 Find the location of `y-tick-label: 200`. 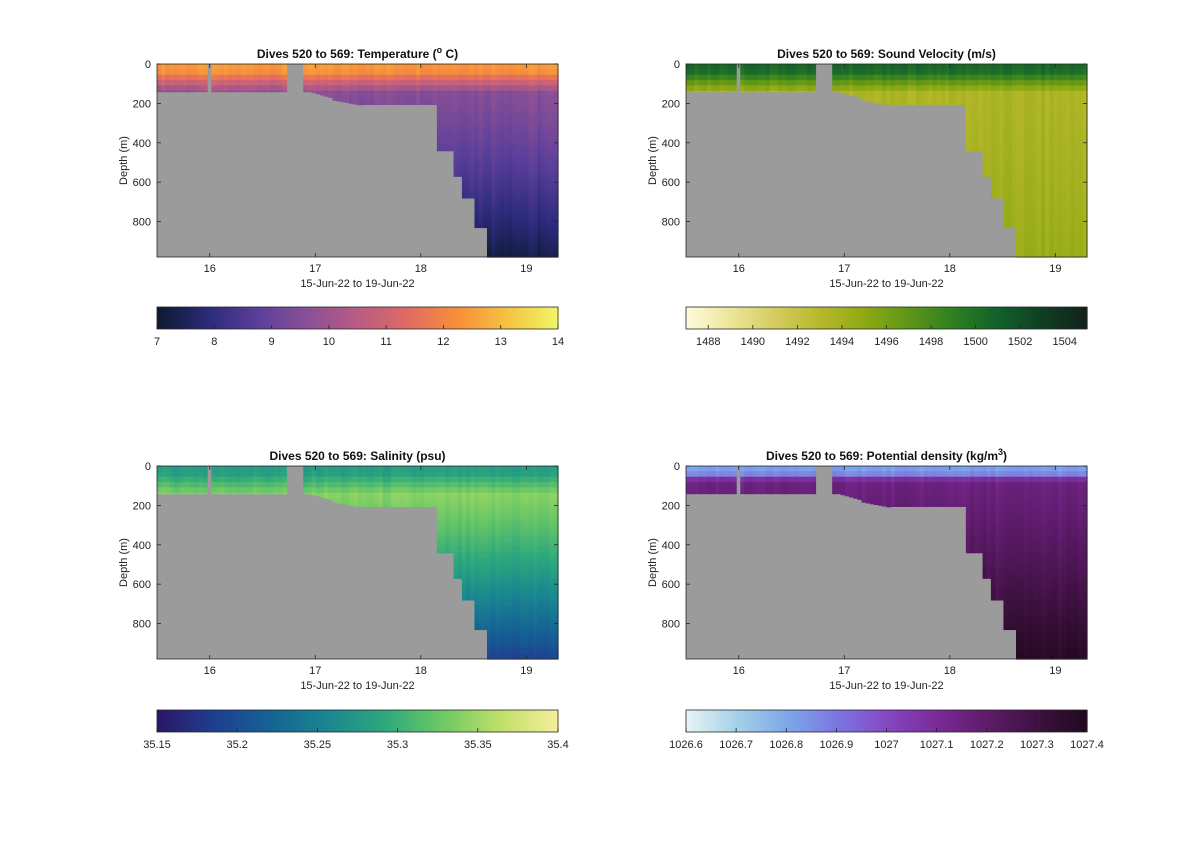

y-tick-label: 200 is located at coordinates (671, 104).